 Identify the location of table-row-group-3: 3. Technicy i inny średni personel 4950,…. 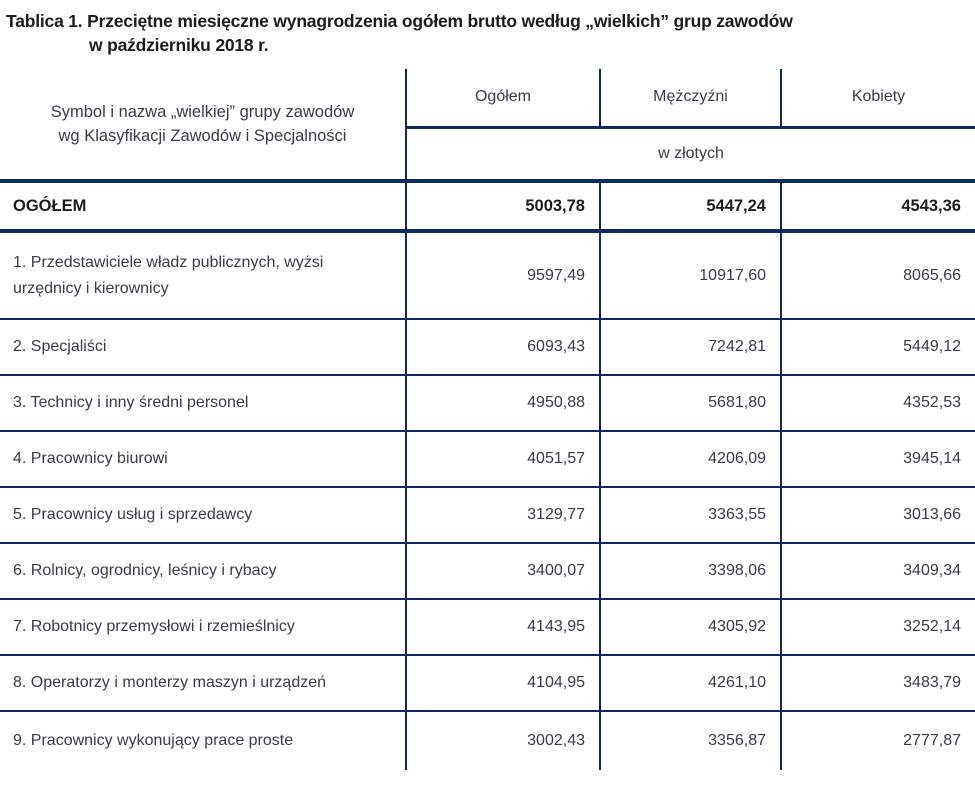
(487, 402).